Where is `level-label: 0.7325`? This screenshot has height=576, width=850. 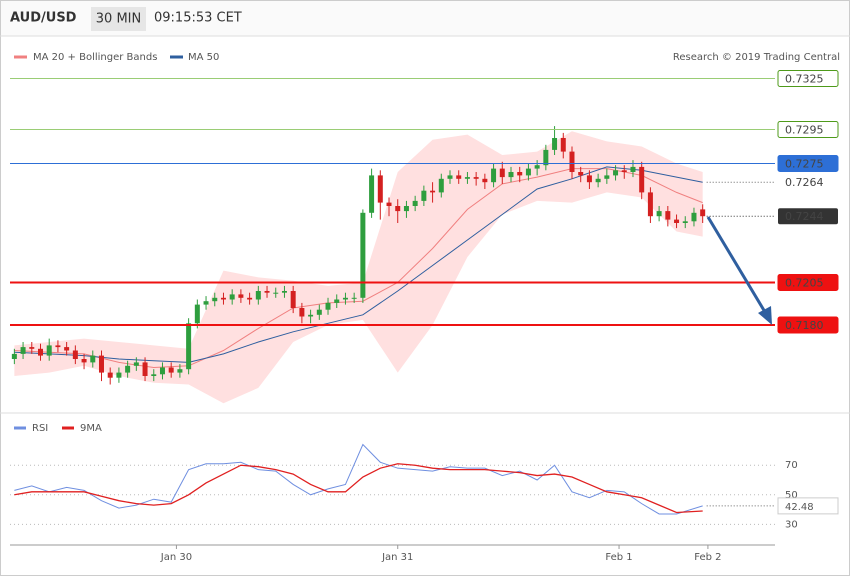 level-label: 0.7325 is located at coordinates (804, 79).